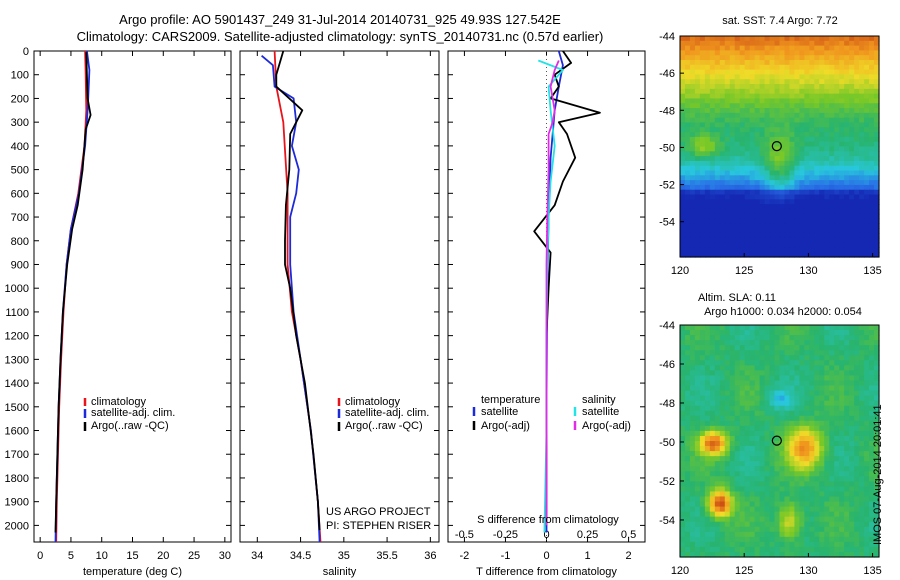  I want to click on y-tick-label: 900, so click(20, 265).